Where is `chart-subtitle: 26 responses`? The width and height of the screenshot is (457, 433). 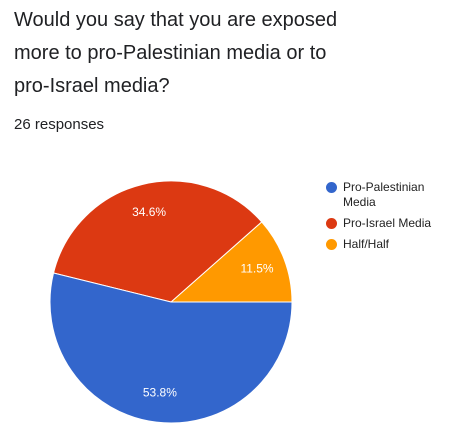
chart-subtitle: 26 responses is located at coordinates (59, 124).